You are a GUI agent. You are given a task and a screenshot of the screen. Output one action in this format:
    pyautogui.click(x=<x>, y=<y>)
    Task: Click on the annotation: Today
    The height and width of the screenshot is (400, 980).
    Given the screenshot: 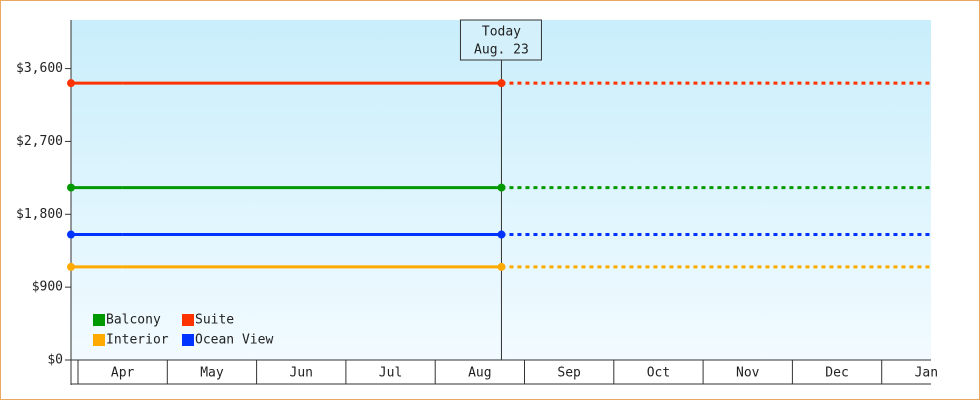 What is the action you would take?
    pyautogui.click(x=501, y=32)
    